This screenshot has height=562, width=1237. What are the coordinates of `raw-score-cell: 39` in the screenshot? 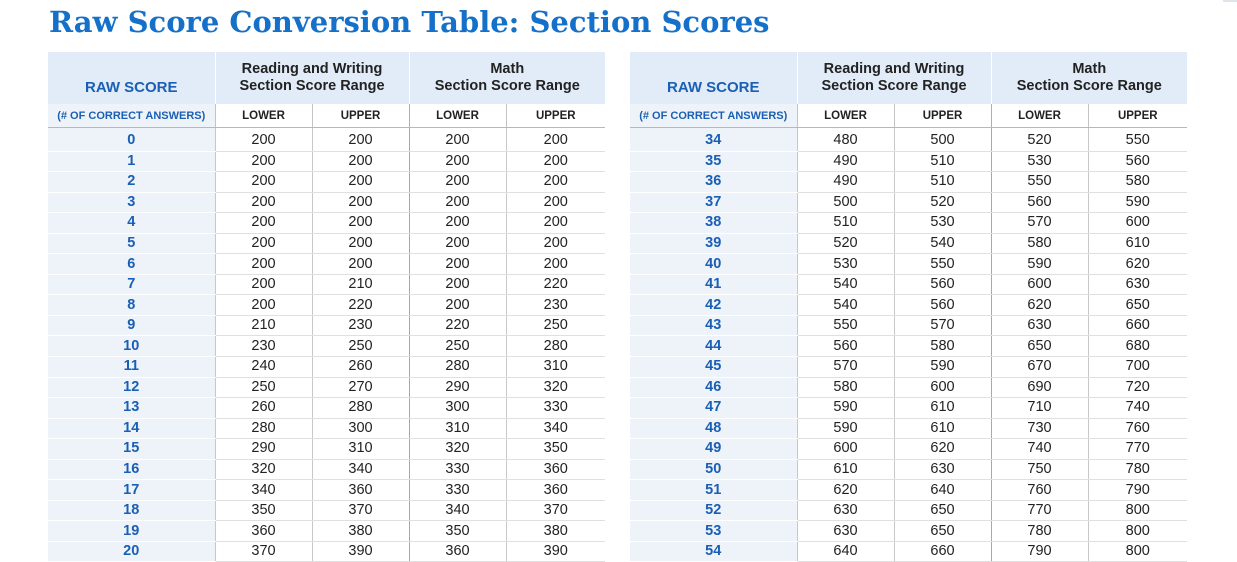 It's located at (713, 244).